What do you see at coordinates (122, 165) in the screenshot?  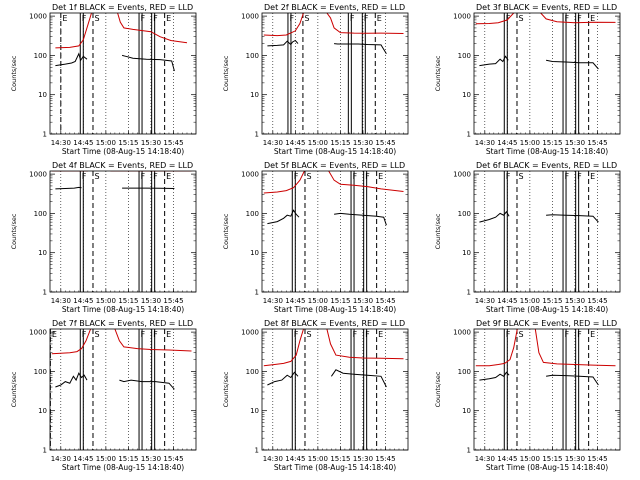 I see `panel-title: Det 4f BLACK = Events, RED = LLD` at bounding box center [122, 165].